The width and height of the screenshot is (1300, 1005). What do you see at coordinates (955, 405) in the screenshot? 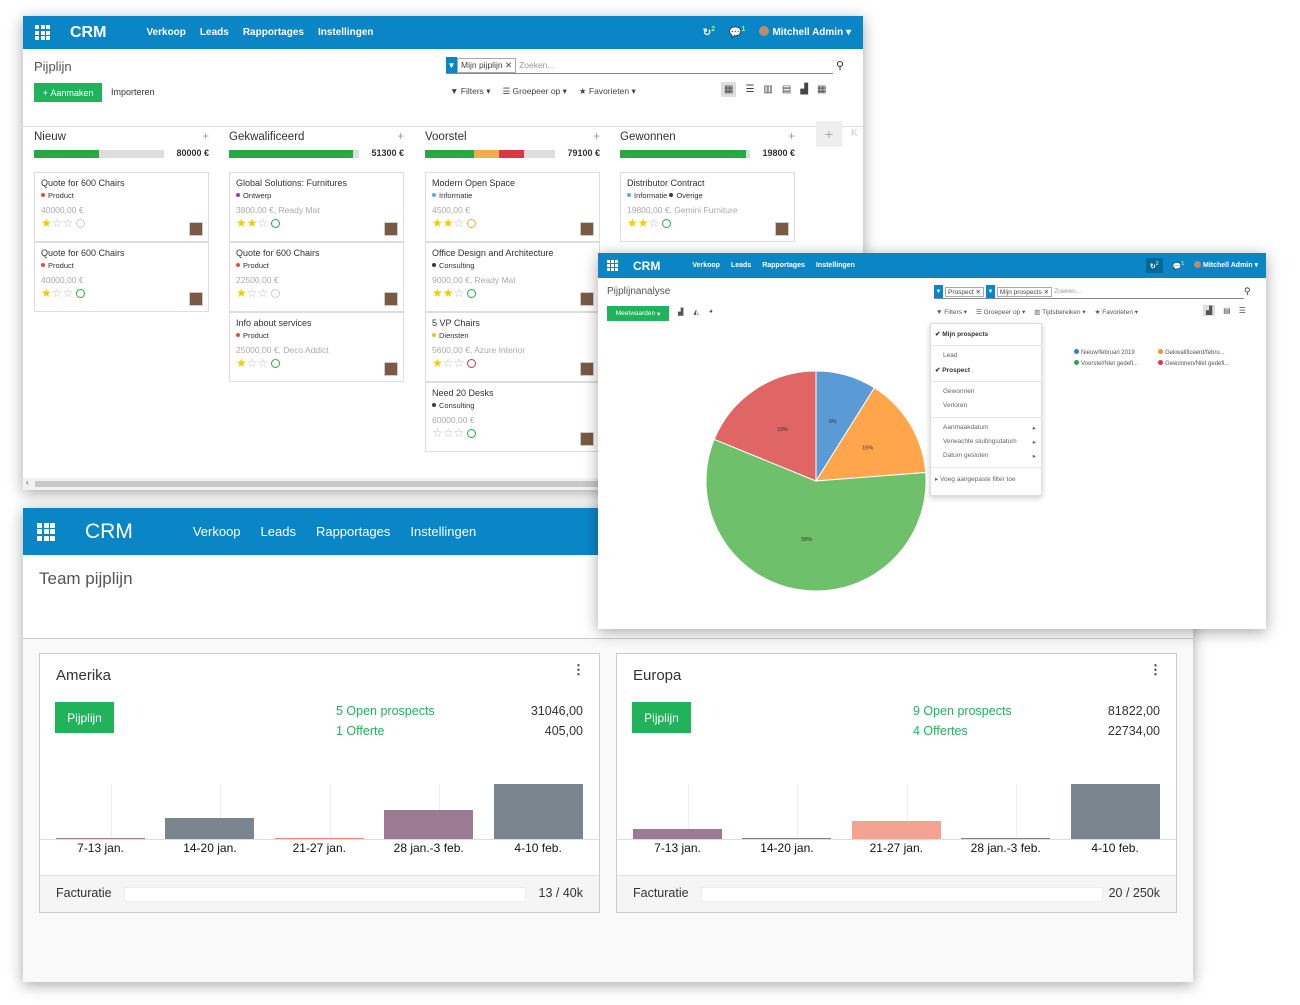
I see `filter-option-lost: Verloren` at bounding box center [955, 405].